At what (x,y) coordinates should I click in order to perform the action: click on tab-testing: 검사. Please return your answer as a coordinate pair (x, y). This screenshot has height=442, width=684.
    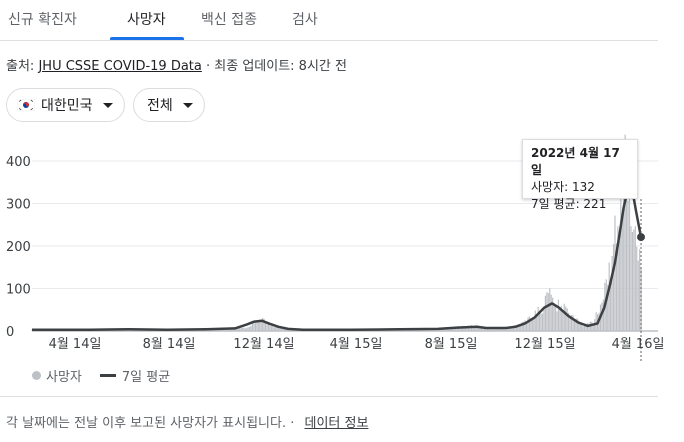
    Looking at the image, I should click on (305, 20).